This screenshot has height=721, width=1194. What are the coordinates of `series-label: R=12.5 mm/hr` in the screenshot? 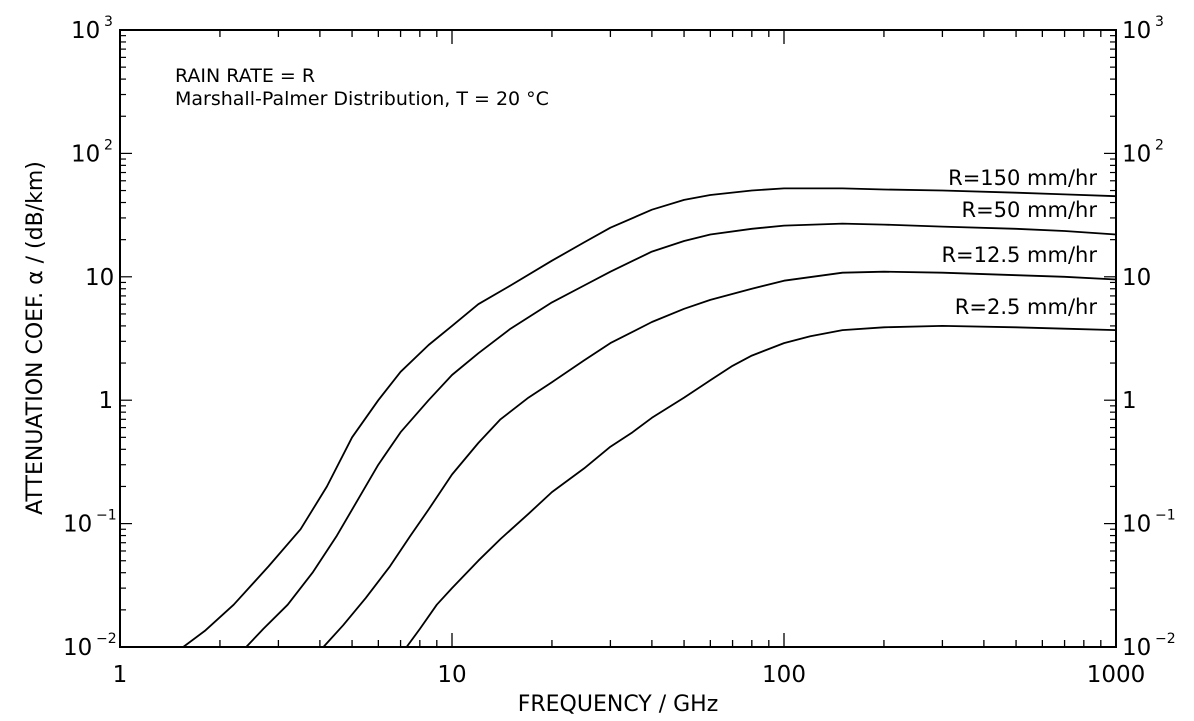 It's located at (1019, 255).